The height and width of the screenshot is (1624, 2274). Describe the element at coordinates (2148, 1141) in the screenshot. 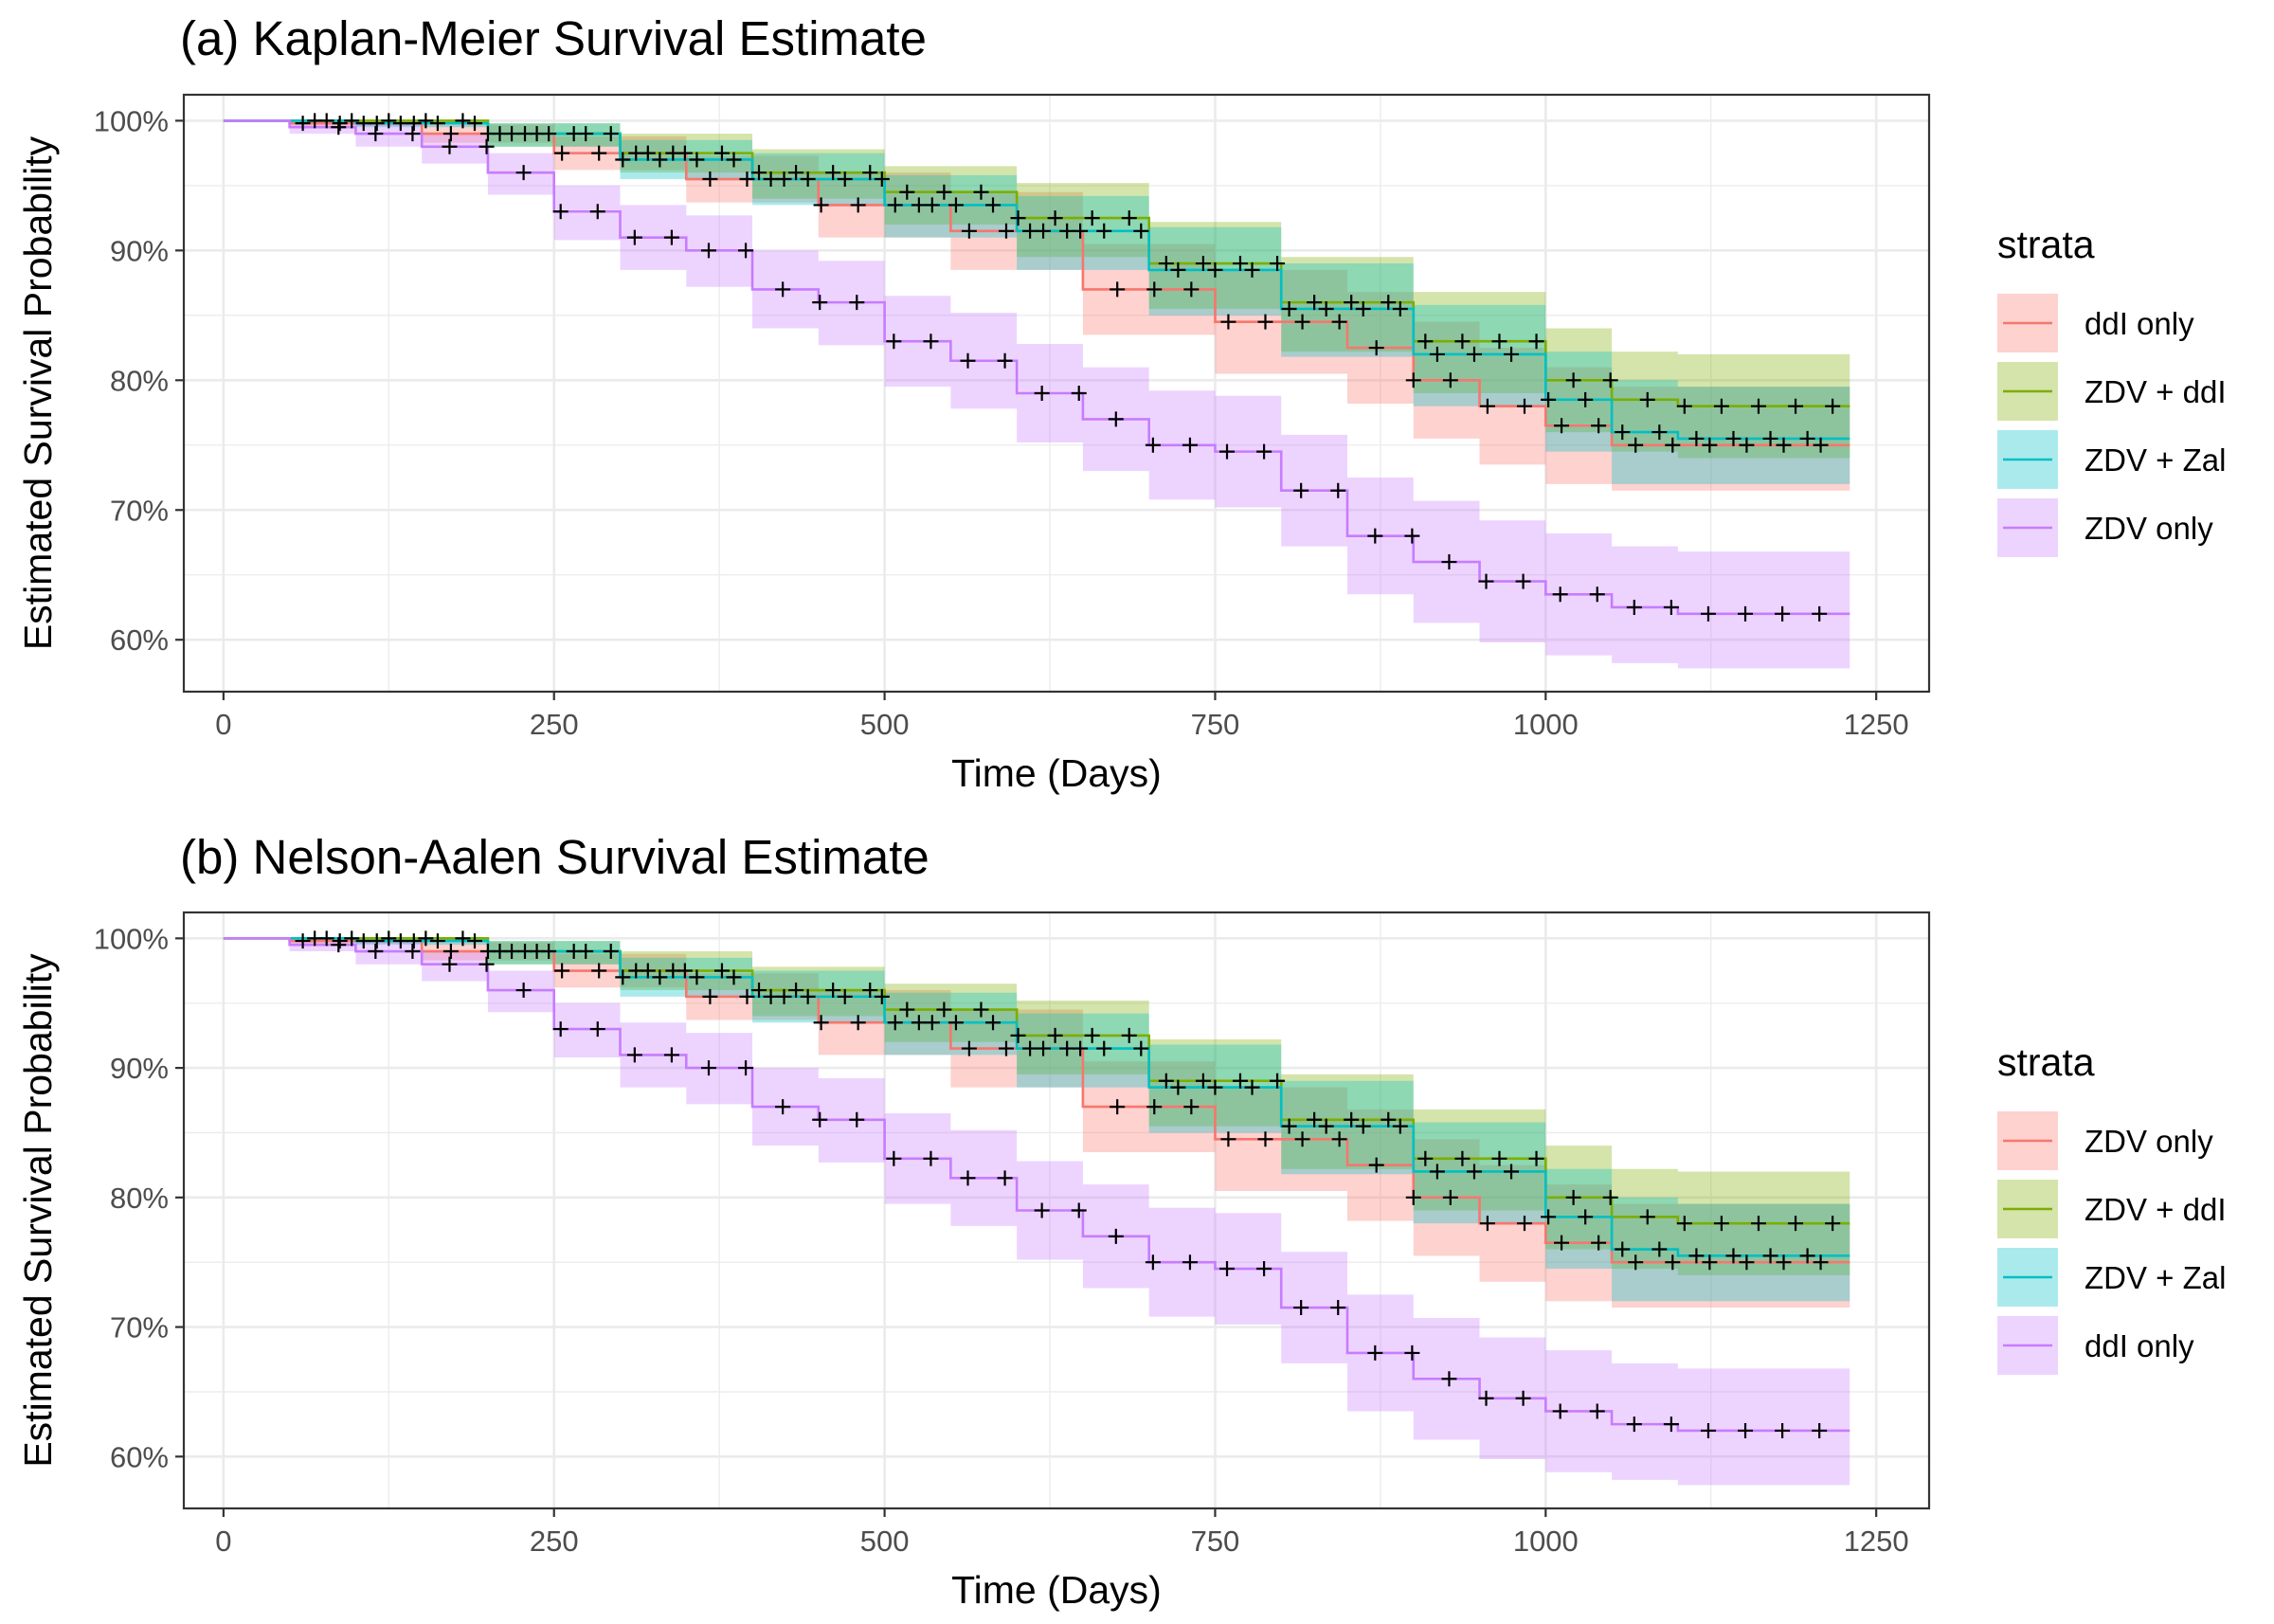

I see `legend-label: ZDV only` at that location.